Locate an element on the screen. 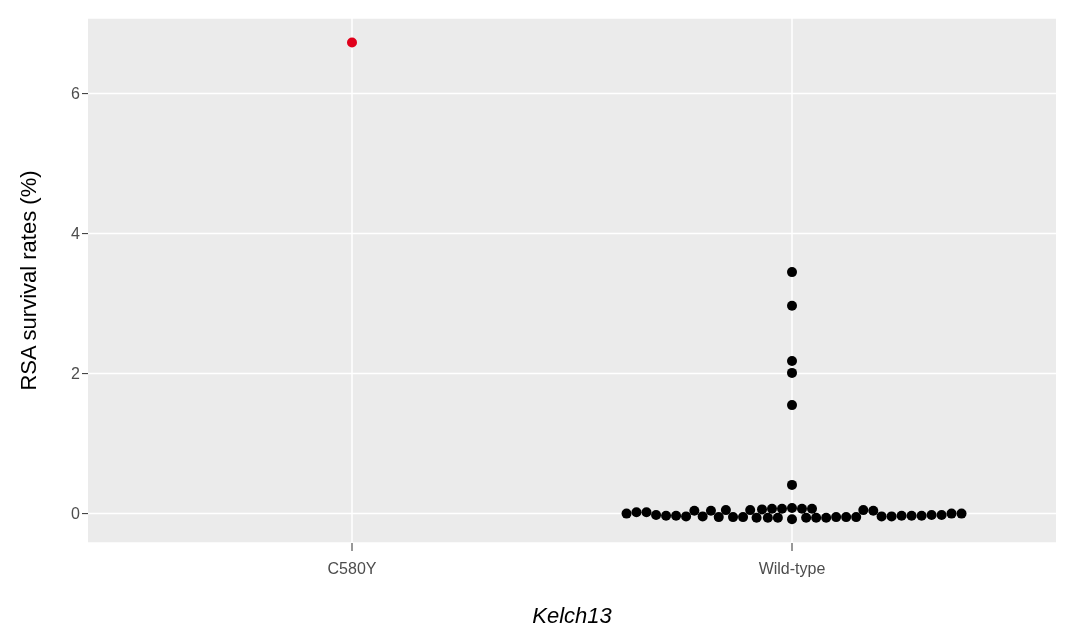 This screenshot has height=641, width=1074. y-tick-label: 0 is located at coordinates (76, 514).